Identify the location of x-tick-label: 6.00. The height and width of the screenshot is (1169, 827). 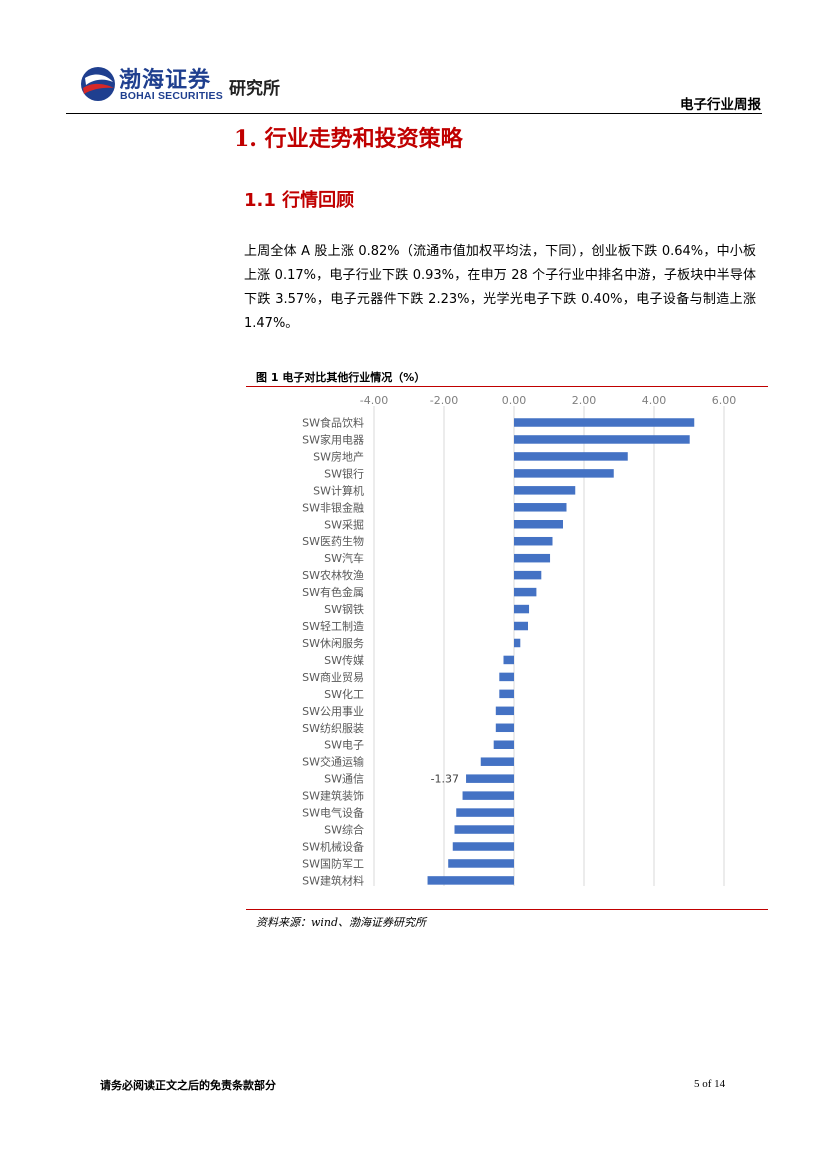
(724, 400).